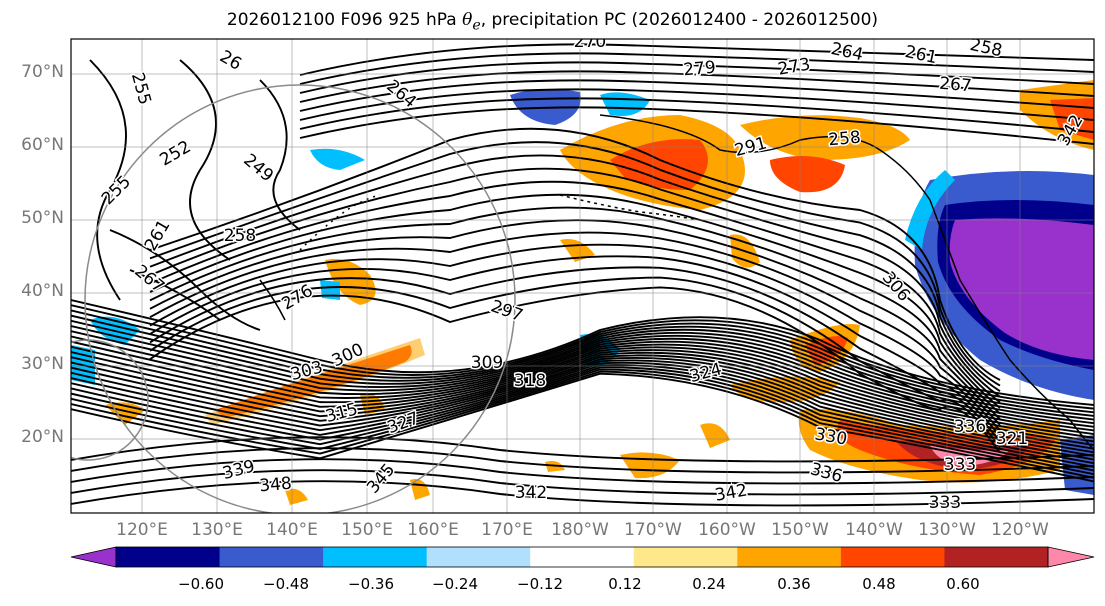  I want to click on contour-label: 267, so click(955, 85).